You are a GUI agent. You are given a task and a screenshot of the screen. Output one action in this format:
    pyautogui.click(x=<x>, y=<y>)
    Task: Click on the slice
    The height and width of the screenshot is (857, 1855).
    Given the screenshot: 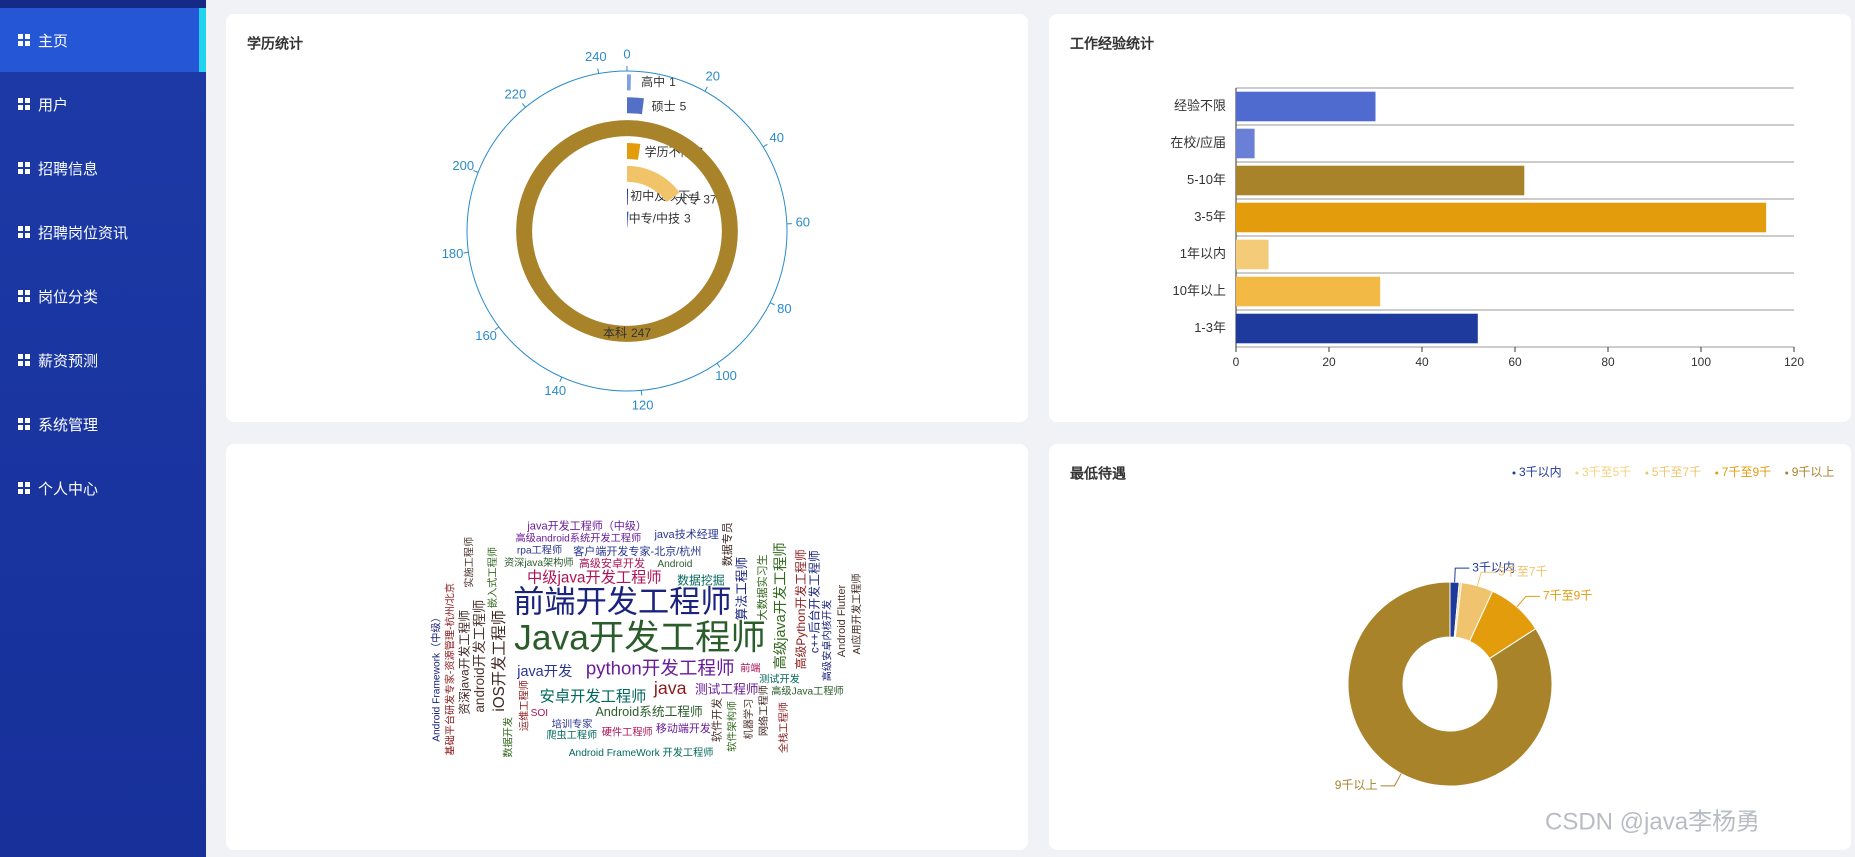 What is the action you would take?
    pyautogui.click(x=1450, y=684)
    